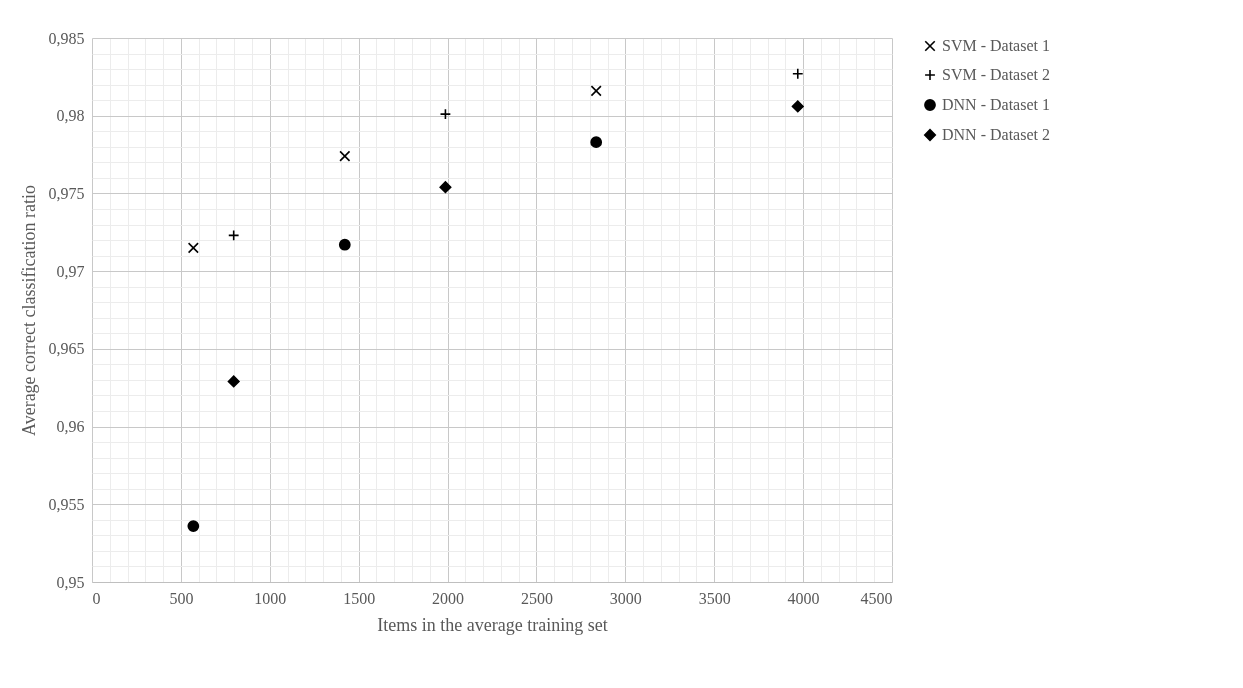 The image size is (1243, 688). I want to click on legend-label: DNN - Dataset 2, so click(996, 134).